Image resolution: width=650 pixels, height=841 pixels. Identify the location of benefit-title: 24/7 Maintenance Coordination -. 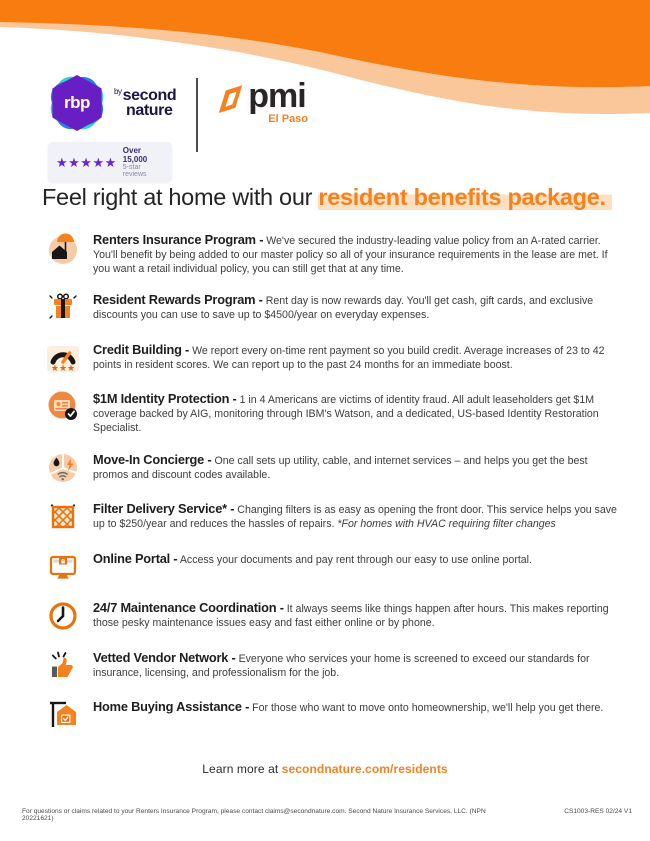
(188, 608).